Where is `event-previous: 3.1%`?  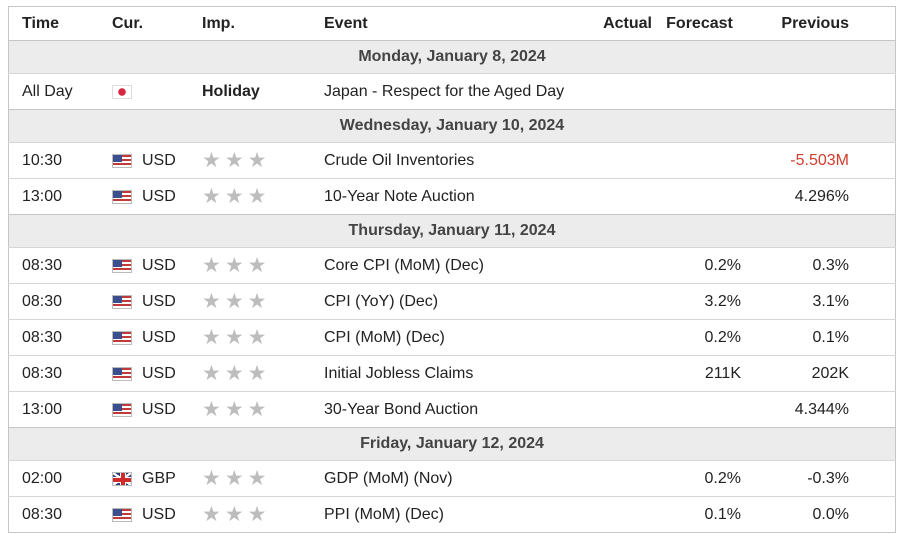
event-previous: 3.1% is located at coordinates (821, 301).